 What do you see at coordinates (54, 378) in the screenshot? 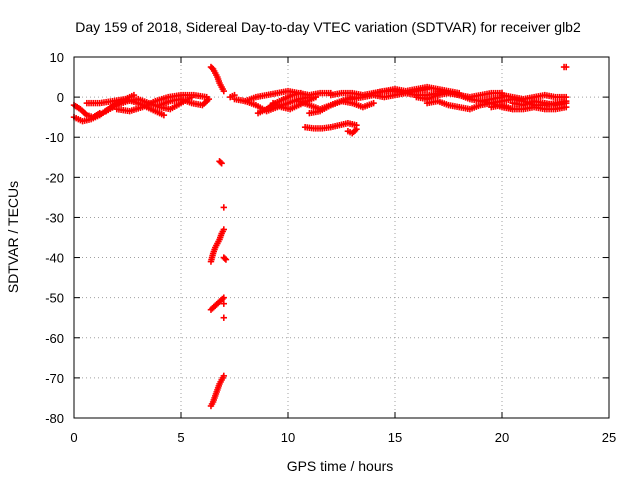
I see `y-tick-label: -70` at bounding box center [54, 378].